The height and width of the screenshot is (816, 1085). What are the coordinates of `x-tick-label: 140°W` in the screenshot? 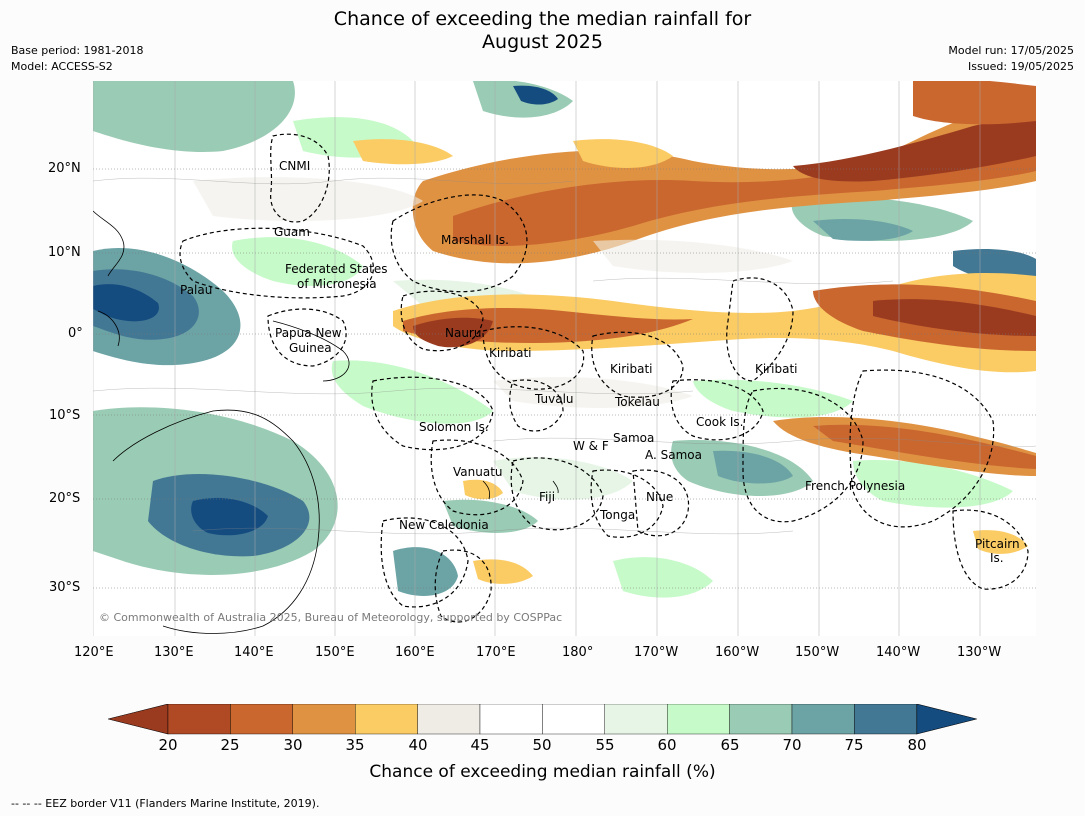 It's located at (898, 652).